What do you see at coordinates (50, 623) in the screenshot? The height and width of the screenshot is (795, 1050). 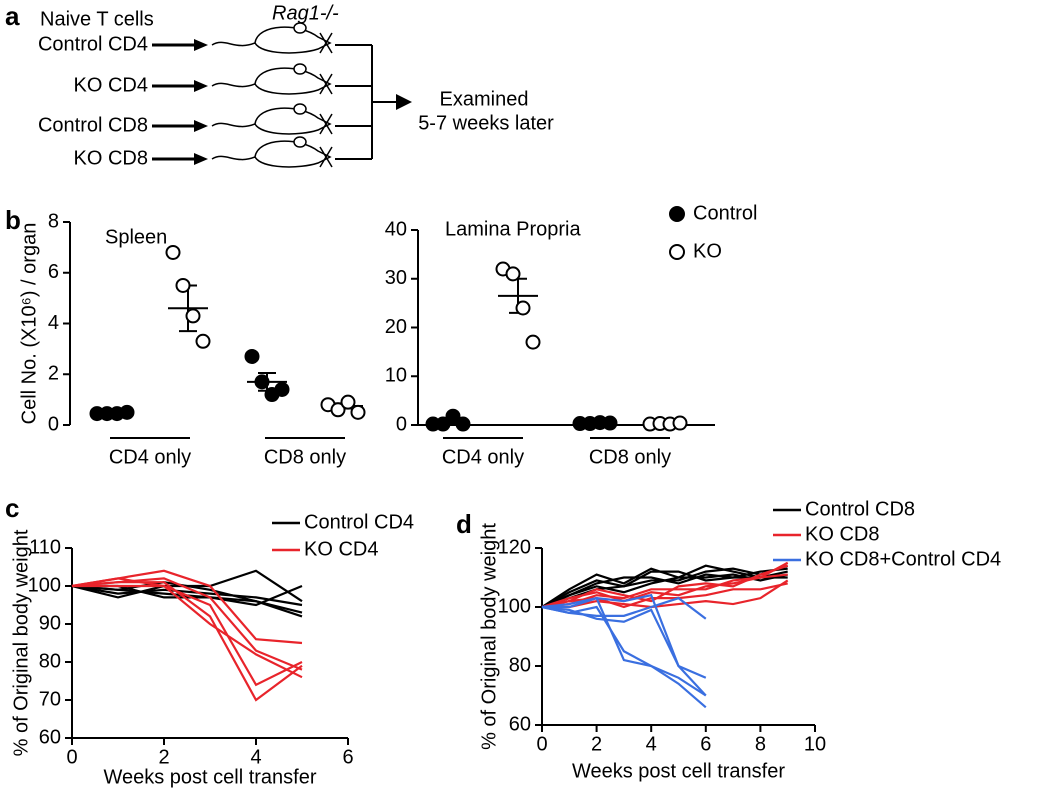 I see `y-tick-label: 90` at bounding box center [50, 623].